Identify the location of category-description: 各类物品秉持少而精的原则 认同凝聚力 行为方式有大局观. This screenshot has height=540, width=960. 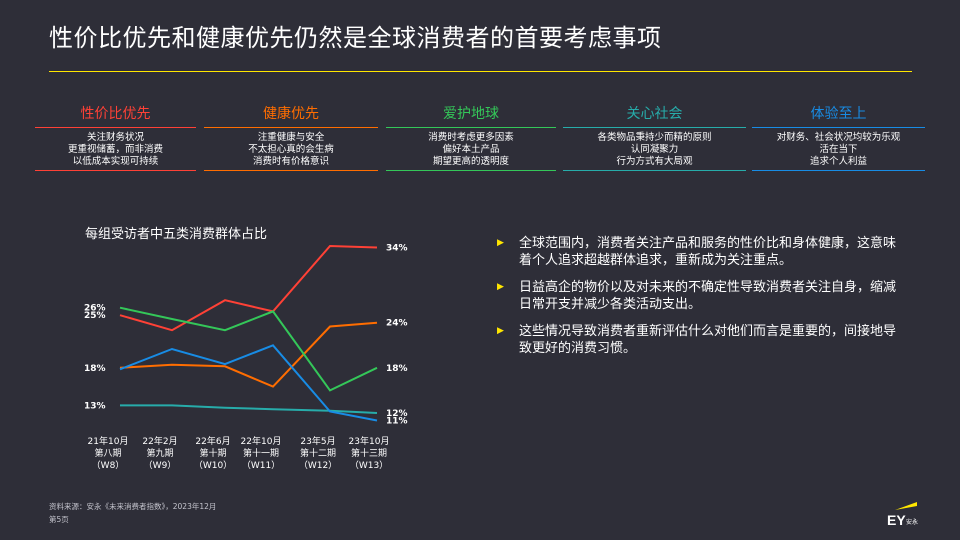
(654, 150).